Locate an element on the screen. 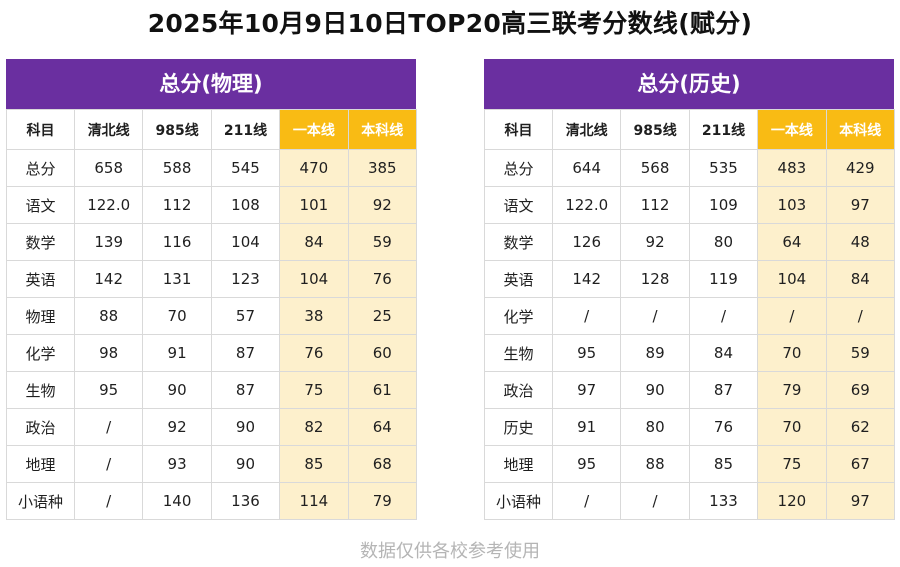  score-cell: 59 is located at coordinates (860, 353).